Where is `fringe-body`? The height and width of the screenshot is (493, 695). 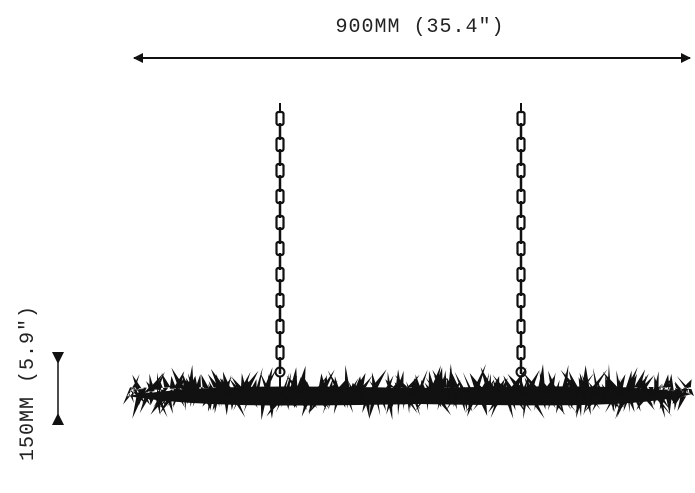
fringe-body is located at coordinates (408, 392).